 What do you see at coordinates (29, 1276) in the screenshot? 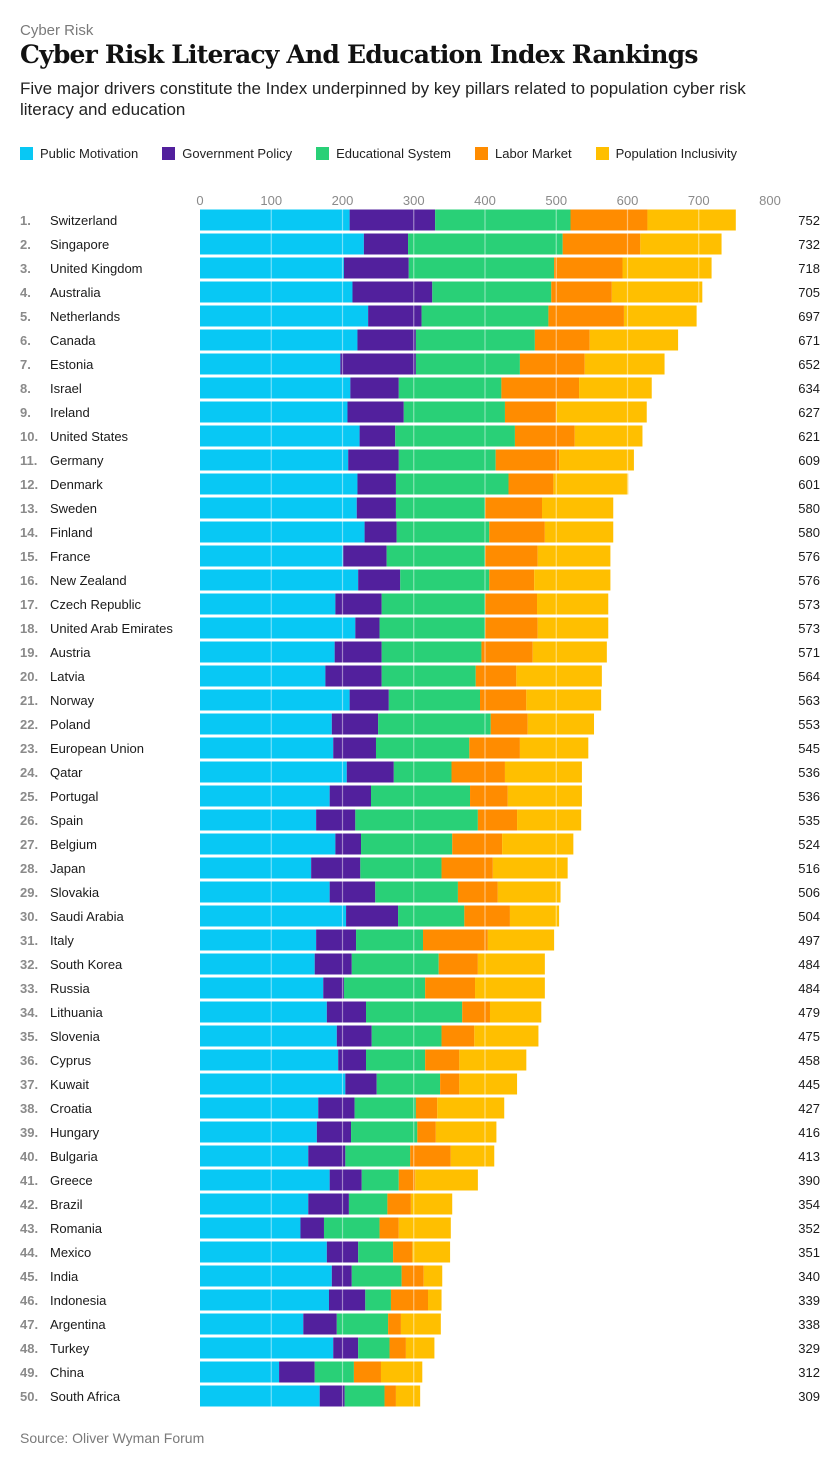
I see `rank-label: 45.` at bounding box center [29, 1276].